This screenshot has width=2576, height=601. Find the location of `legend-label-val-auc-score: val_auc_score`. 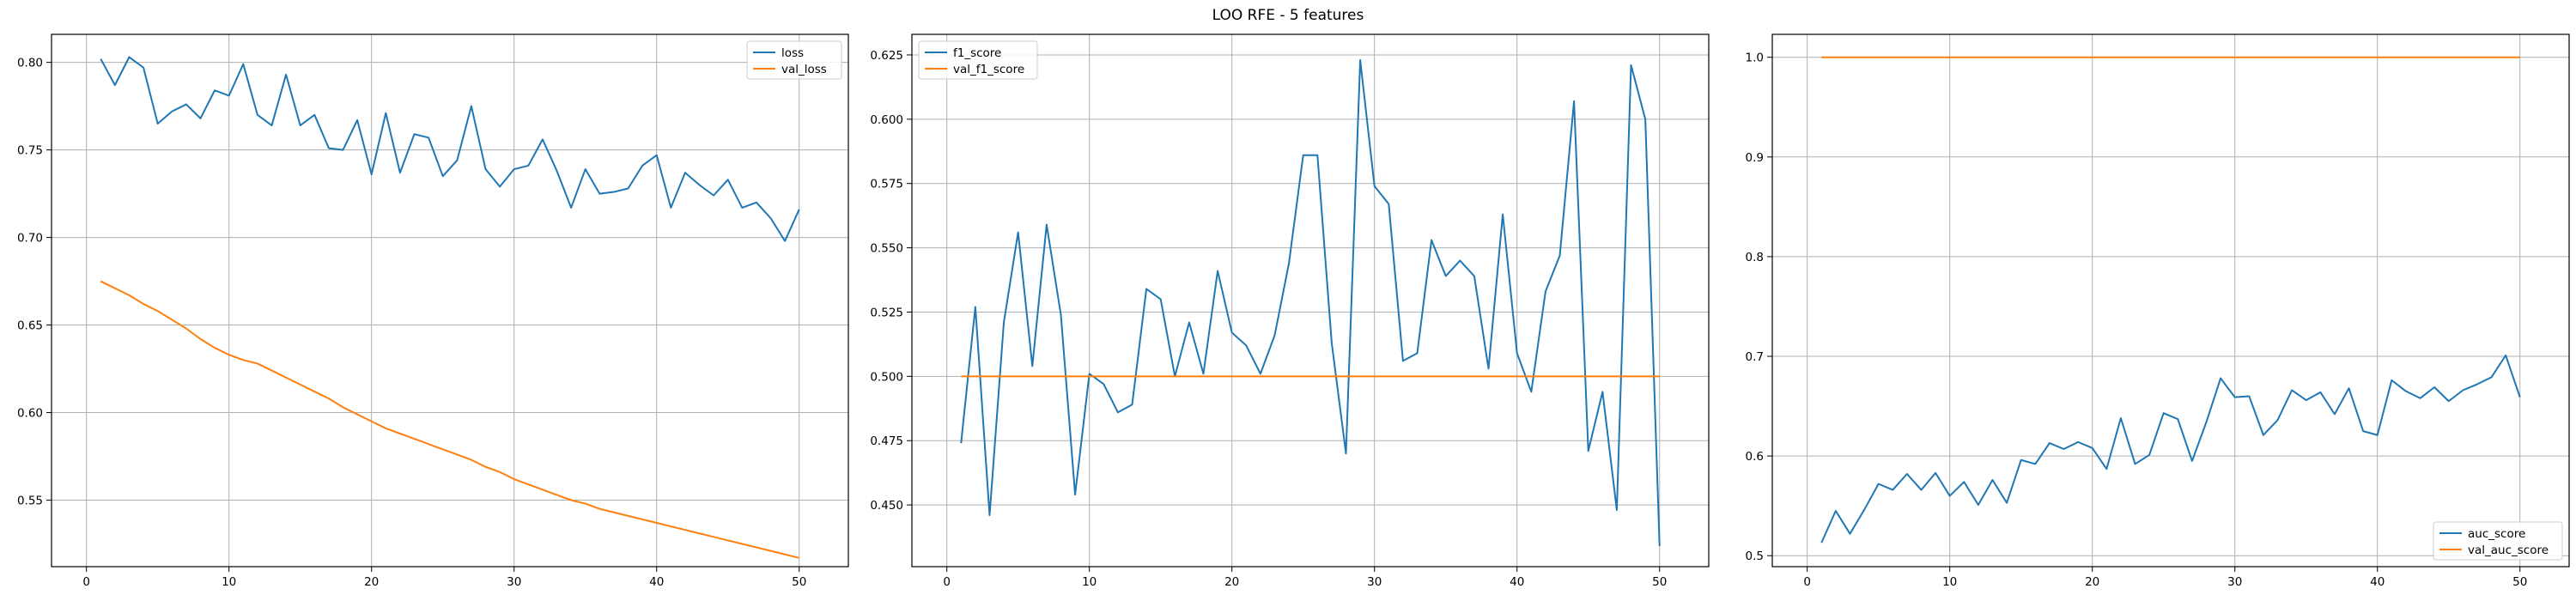

legend-label-val-auc-score: val_auc_score is located at coordinates (2508, 550).